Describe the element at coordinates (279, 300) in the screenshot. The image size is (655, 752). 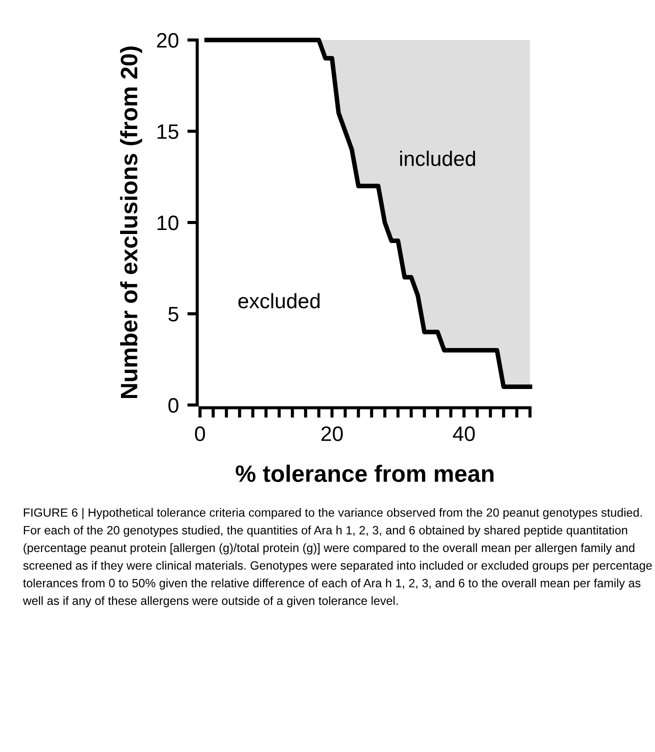
I see `annotation: excluded` at that location.